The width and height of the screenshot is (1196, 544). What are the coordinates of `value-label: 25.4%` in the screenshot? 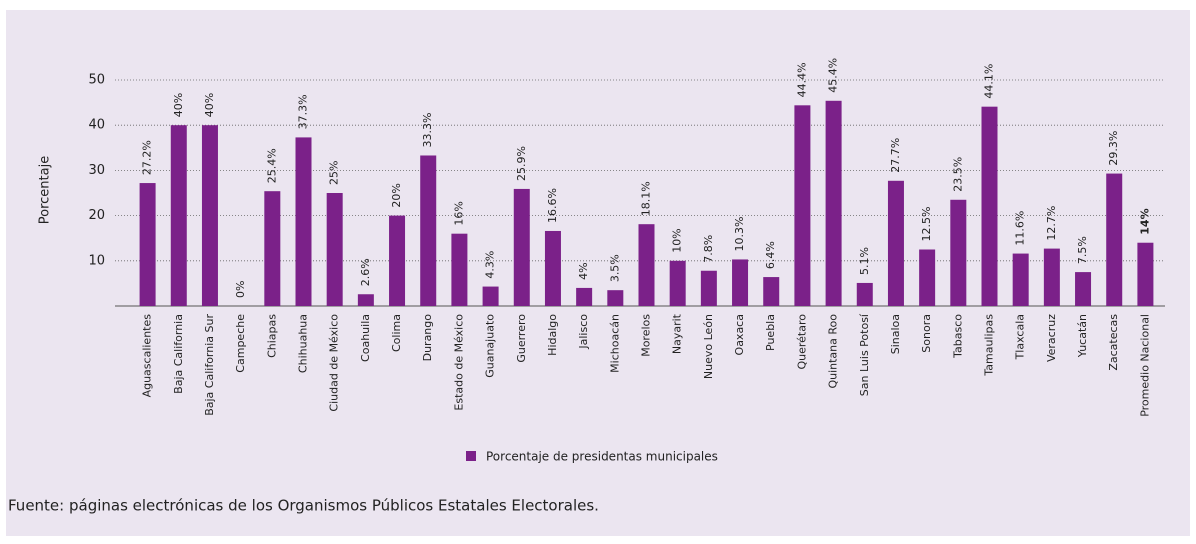 It's located at (271, 165).